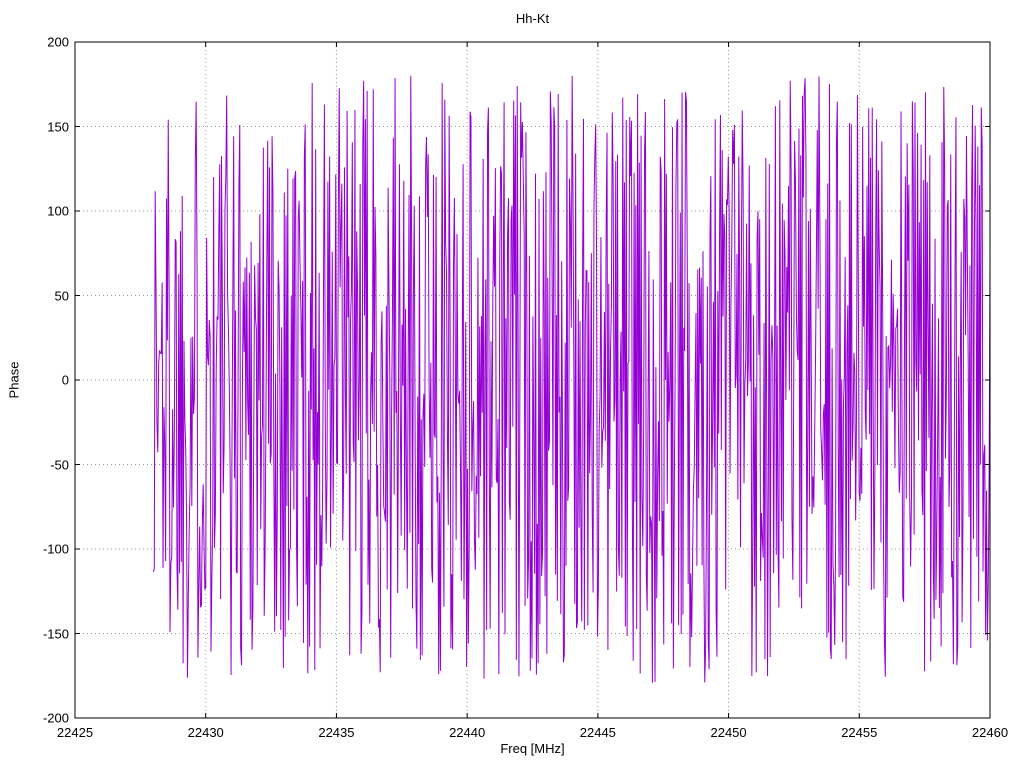  What do you see at coordinates (65, 380) in the screenshot?
I see `y-tick-label: 0` at bounding box center [65, 380].